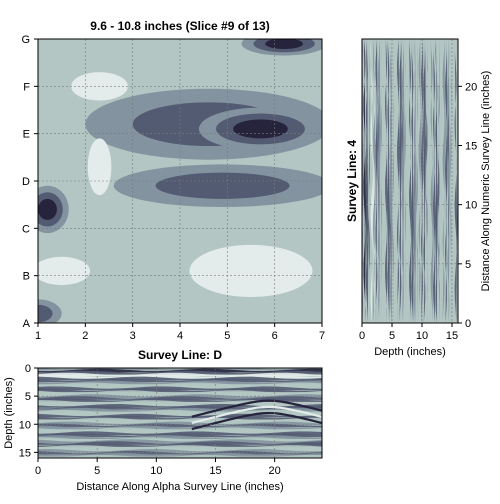 This screenshot has height=504, width=500. What do you see at coordinates (275, 471) in the screenshot?
I see `bottom-x-tick-label: 20` at bounding box center [275, 471].